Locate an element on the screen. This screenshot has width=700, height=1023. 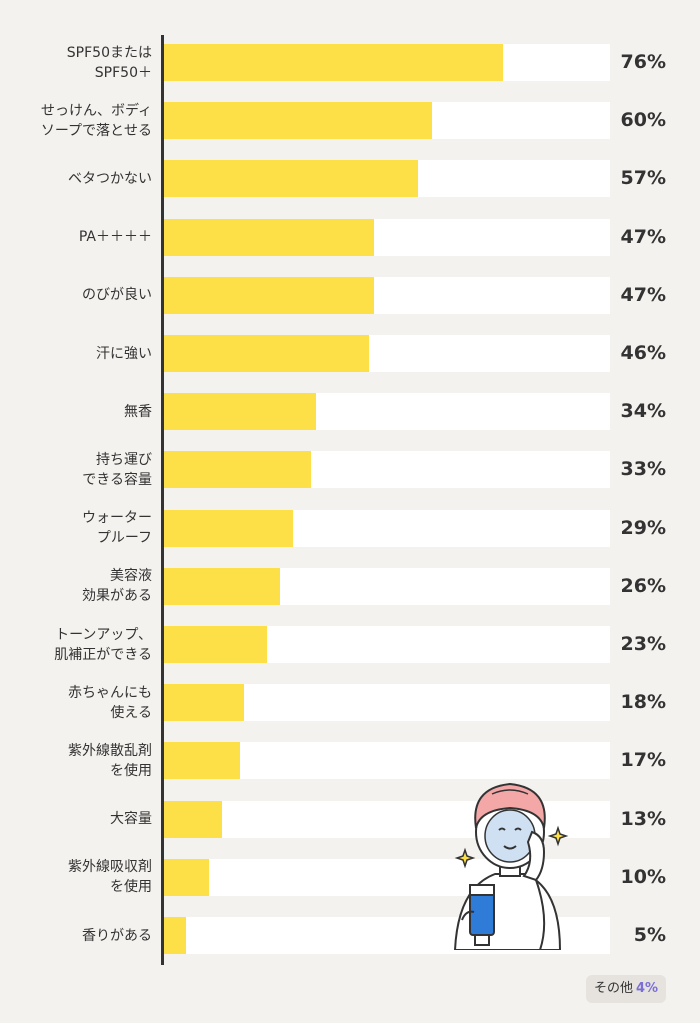
category-label: せっけん、ボディ ソープで落とせる is located at coordinates (96, 120).